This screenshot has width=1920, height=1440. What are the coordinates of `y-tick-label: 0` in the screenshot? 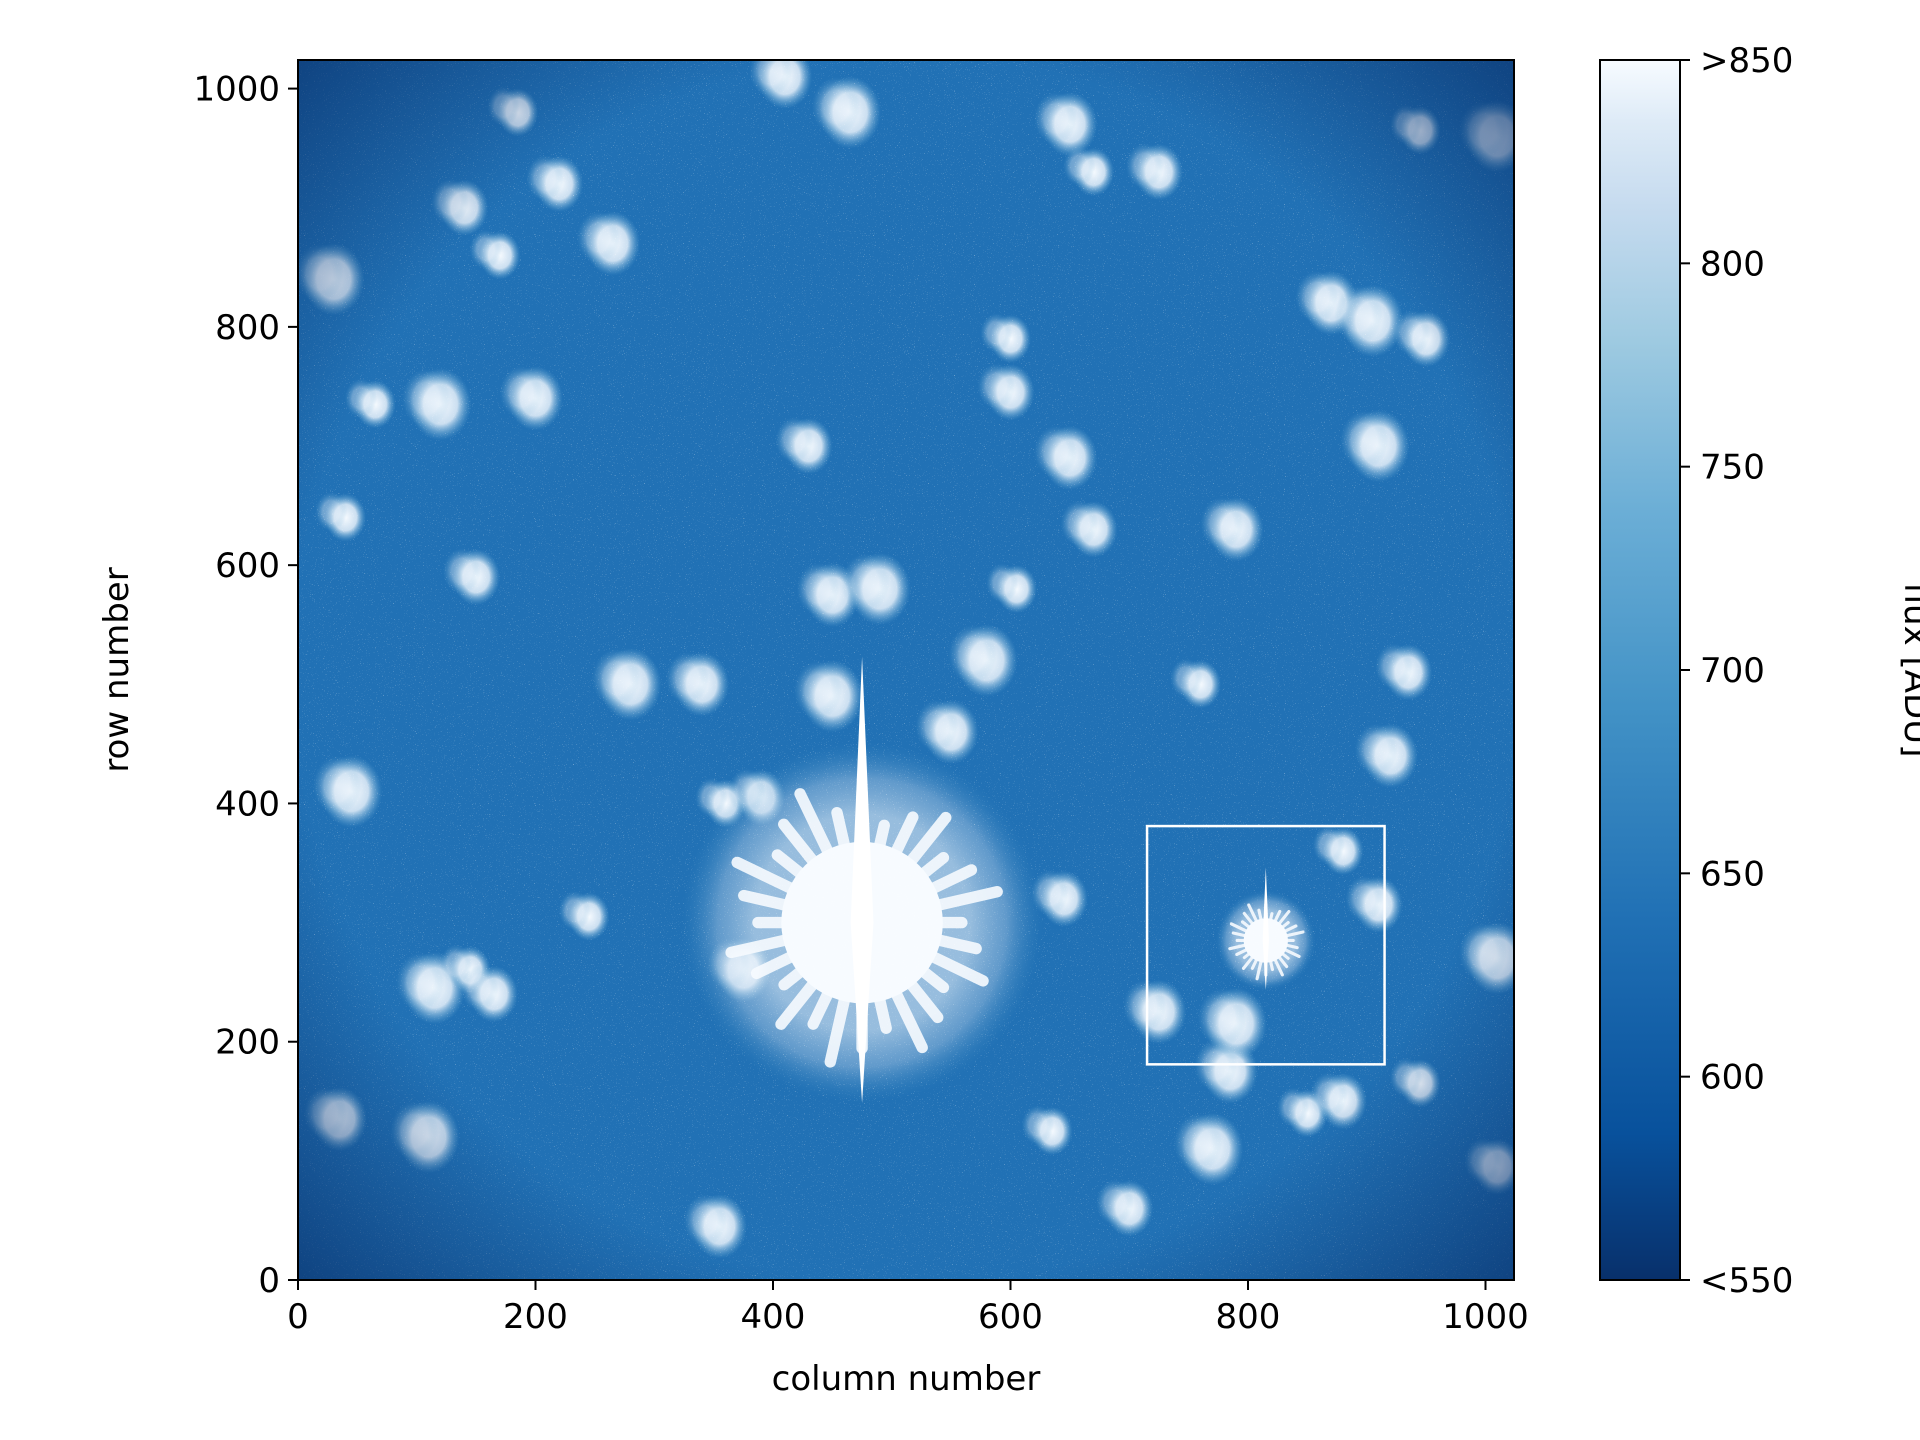 It's located at (269, 1281).